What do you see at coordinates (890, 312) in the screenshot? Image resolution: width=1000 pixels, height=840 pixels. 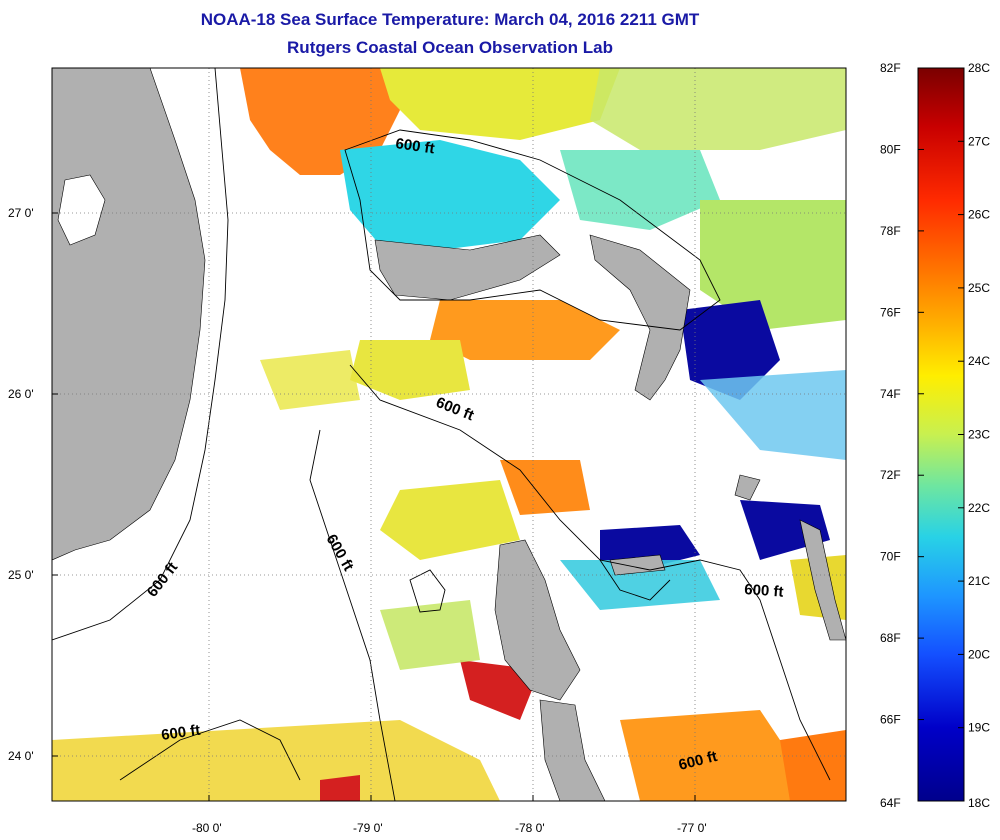 I see `colorbar-f-label: 76F` at bounding box center [890, 312].